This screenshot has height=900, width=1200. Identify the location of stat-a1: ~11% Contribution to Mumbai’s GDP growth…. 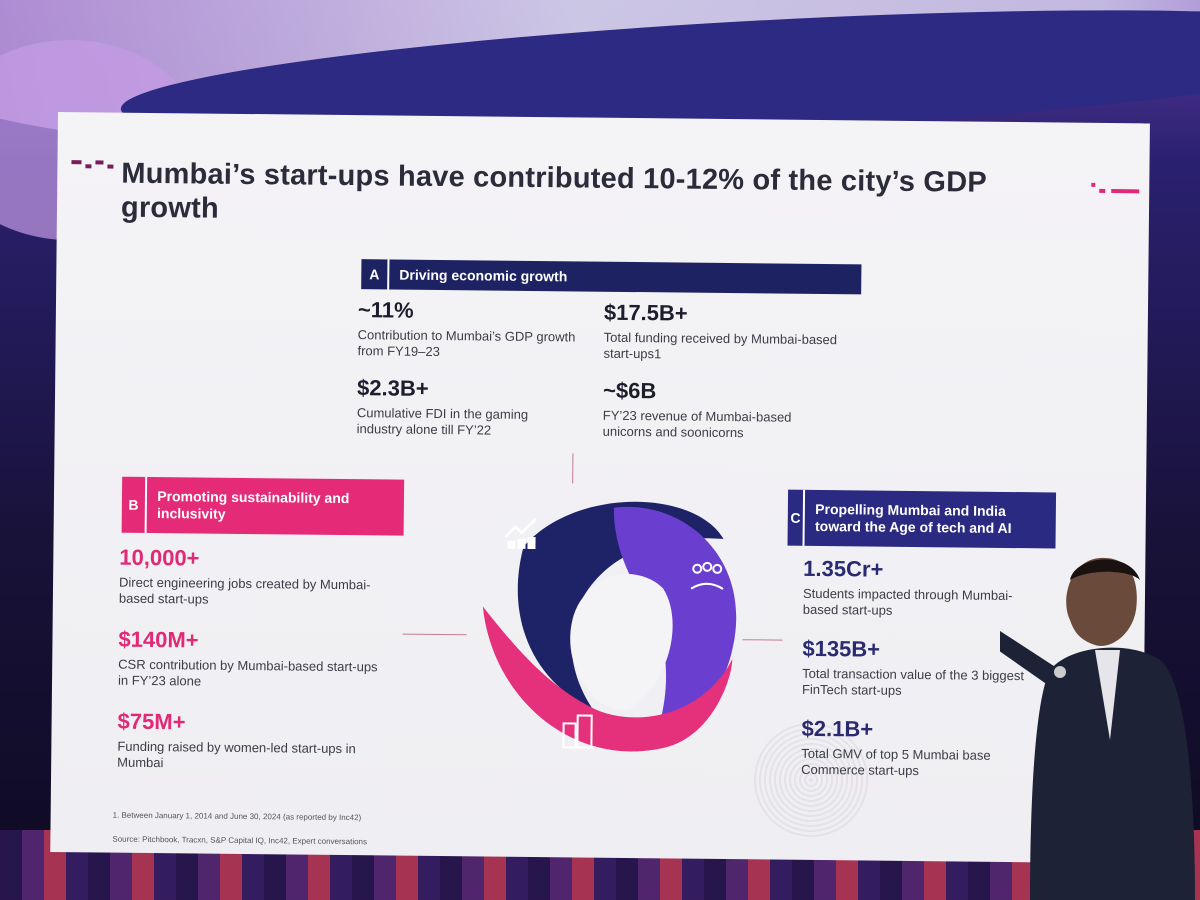
(477, 329).